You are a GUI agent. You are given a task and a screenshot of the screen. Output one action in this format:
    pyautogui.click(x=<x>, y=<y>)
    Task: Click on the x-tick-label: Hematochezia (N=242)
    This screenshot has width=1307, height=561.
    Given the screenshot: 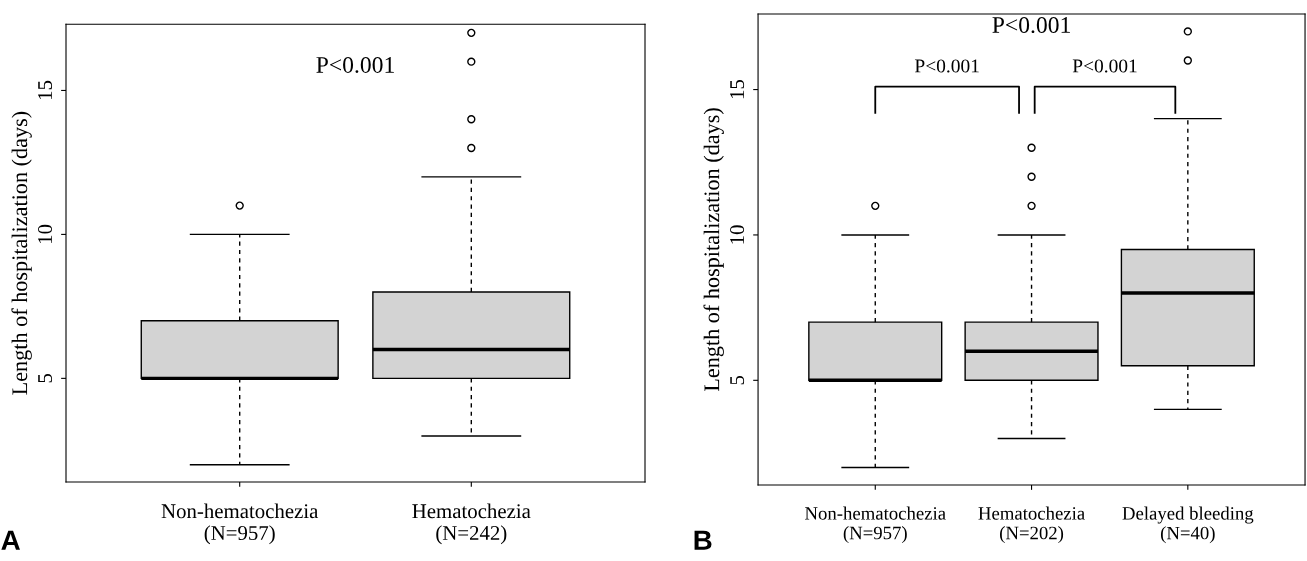 What is the action you would take?
    pyautogui.click(x=471, y=524)
    